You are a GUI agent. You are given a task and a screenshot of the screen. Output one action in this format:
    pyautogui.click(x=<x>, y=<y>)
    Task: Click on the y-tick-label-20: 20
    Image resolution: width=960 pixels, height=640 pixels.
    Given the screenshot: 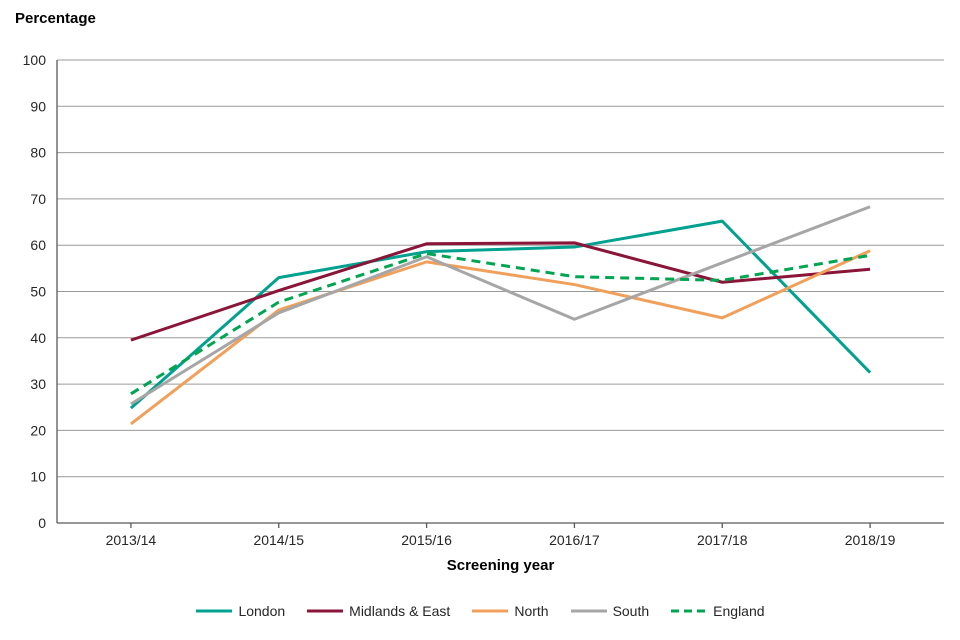 What is the action you would take?
    pyautogui.click(x=38, y=430)
    